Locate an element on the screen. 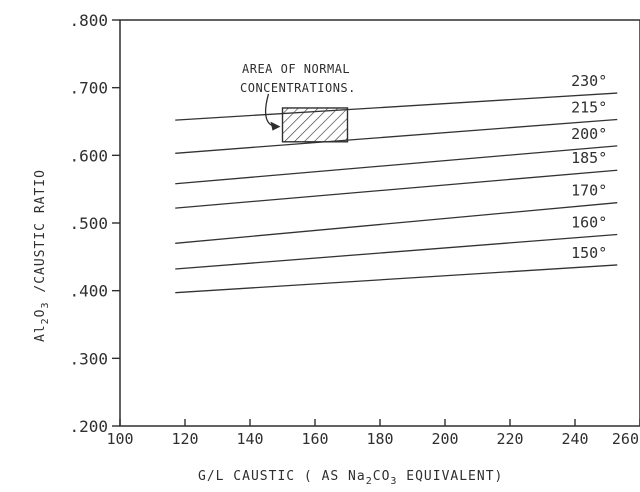 The width and height of the screenshot is (640, 492). y-tick-label: .300 is located at coordinates (88, 358).